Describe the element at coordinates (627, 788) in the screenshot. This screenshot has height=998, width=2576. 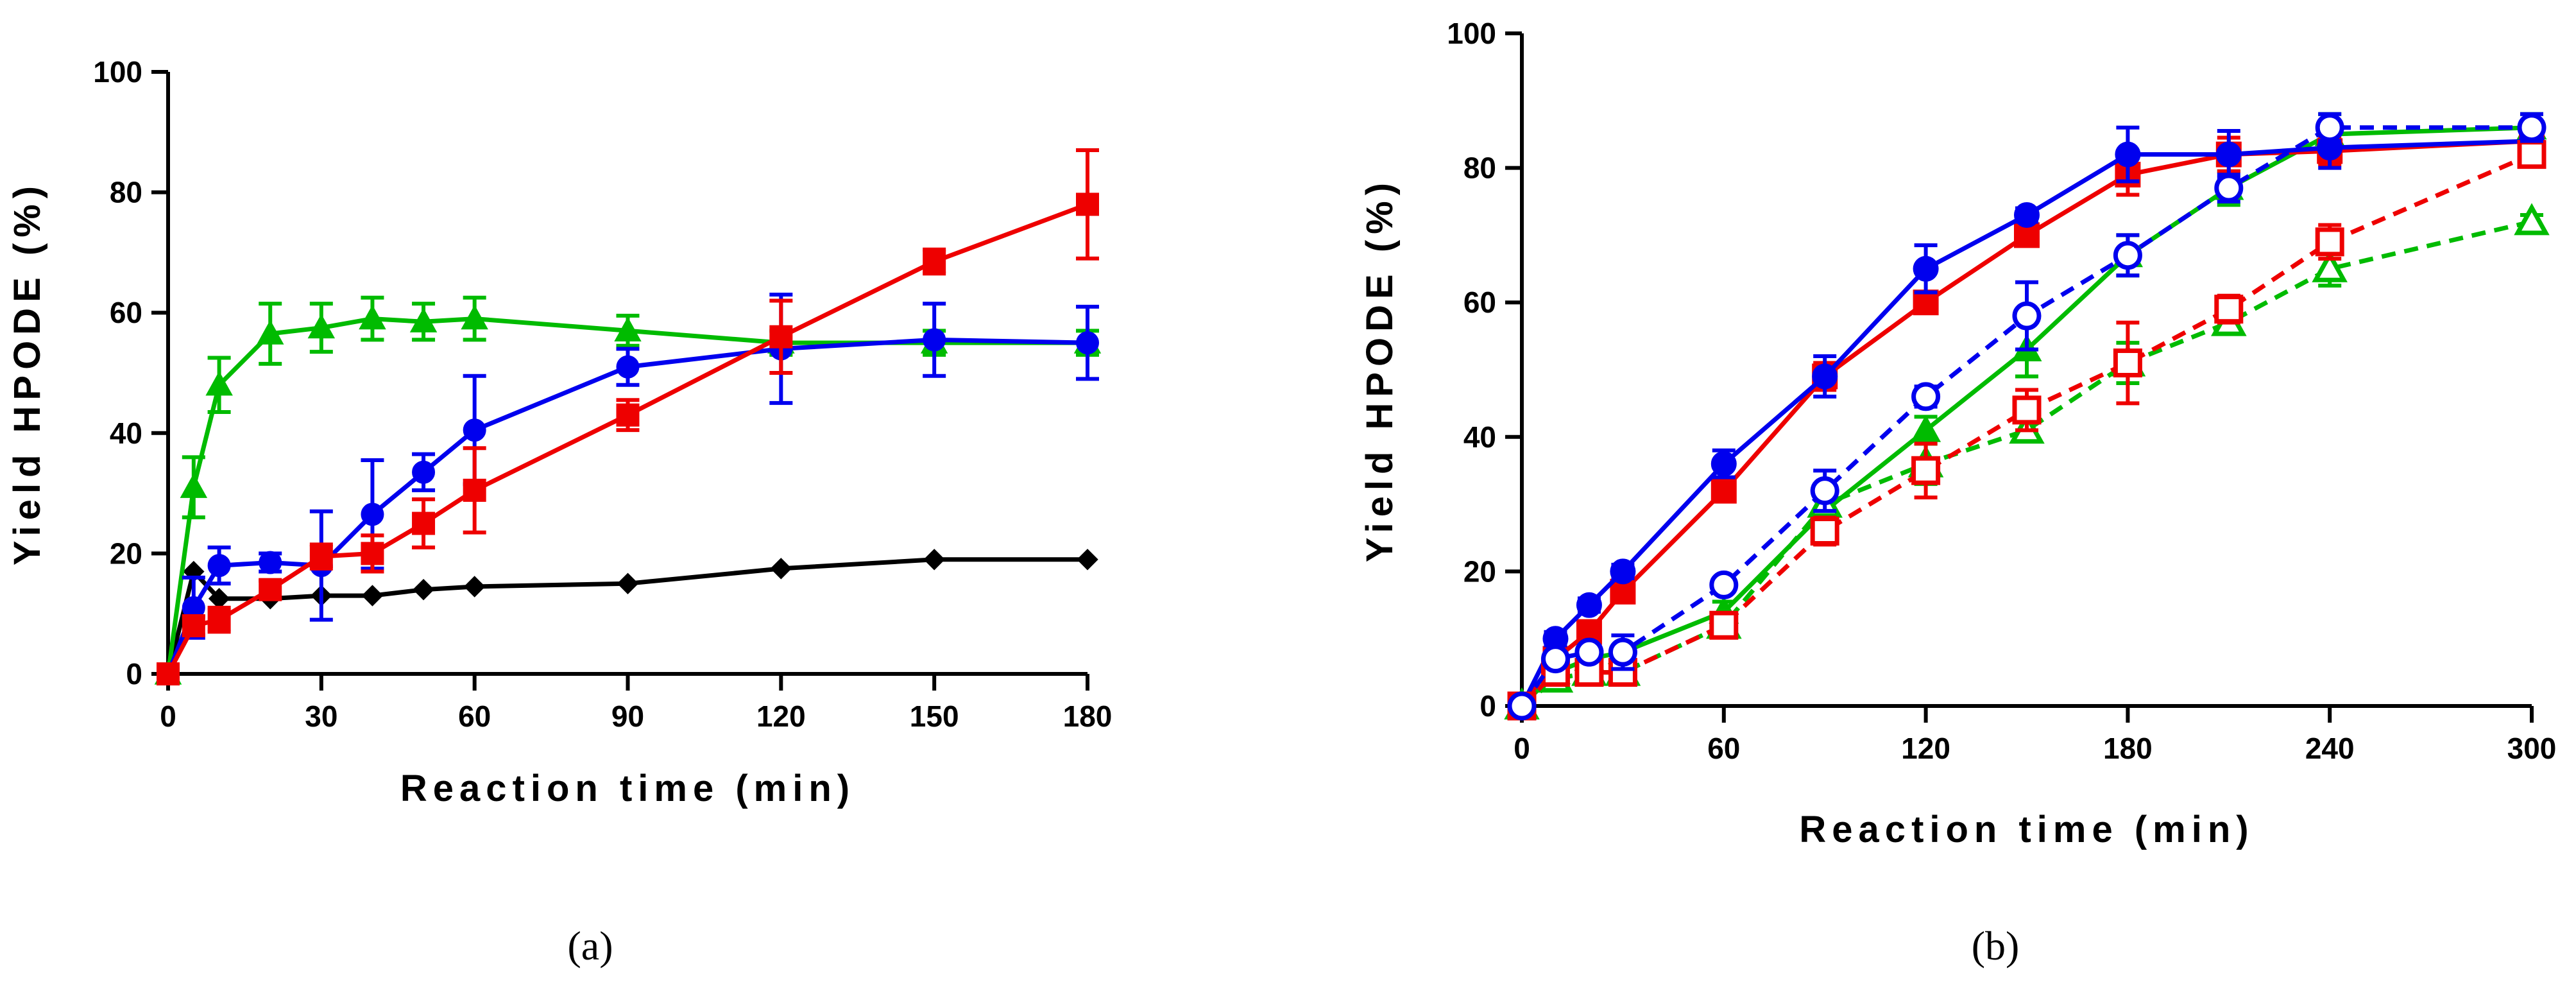
I see `x-axis-title: Reaction time (min)` at that location.